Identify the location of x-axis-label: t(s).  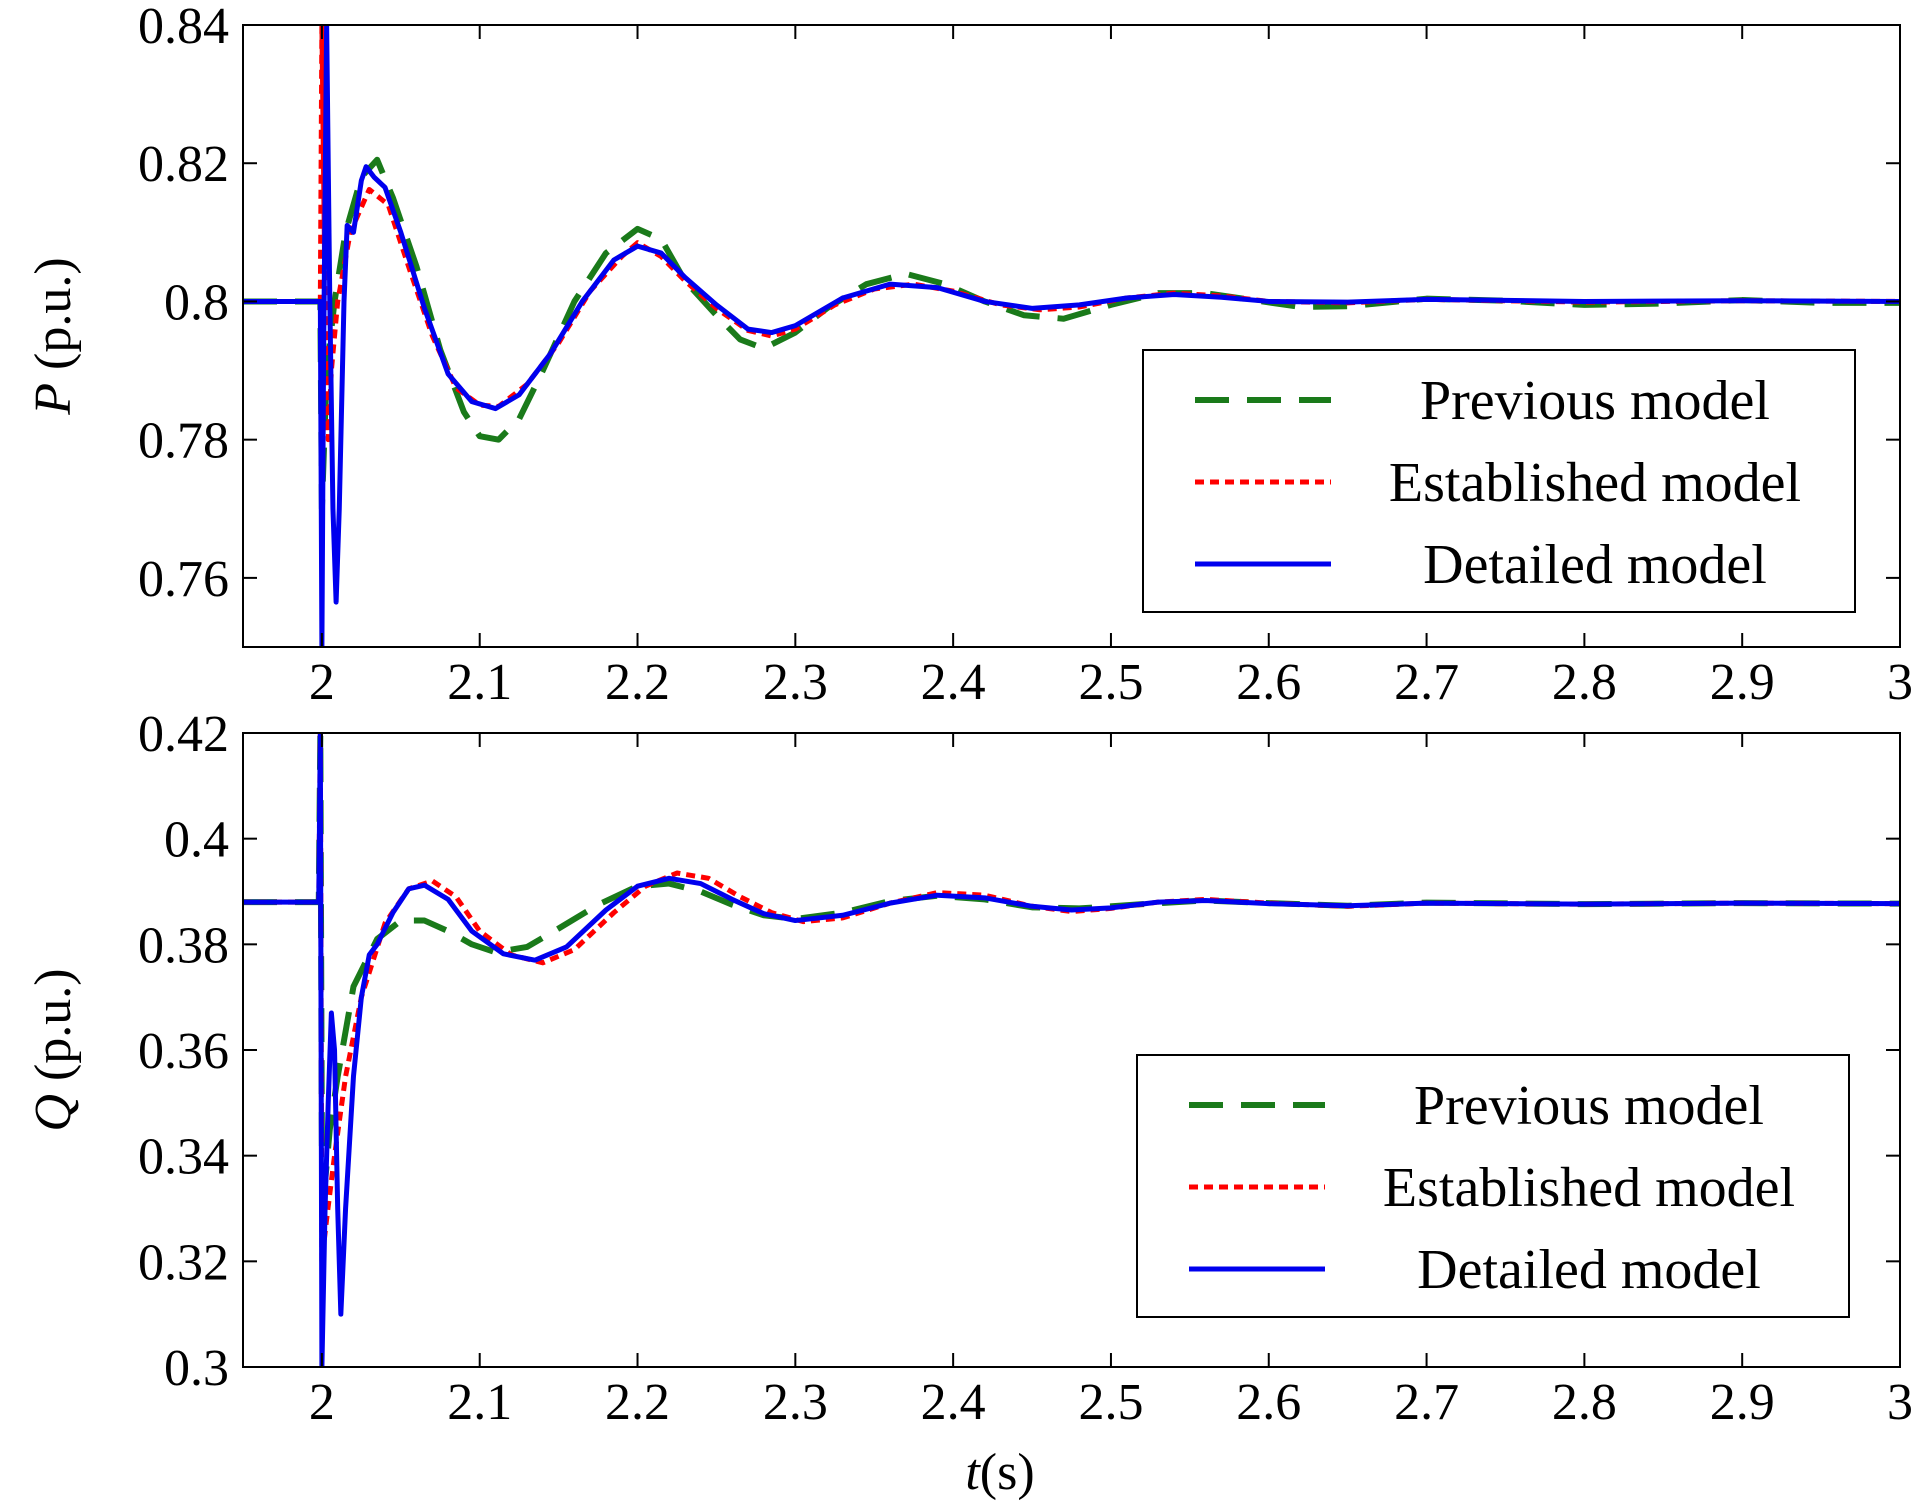
(999, 1472).